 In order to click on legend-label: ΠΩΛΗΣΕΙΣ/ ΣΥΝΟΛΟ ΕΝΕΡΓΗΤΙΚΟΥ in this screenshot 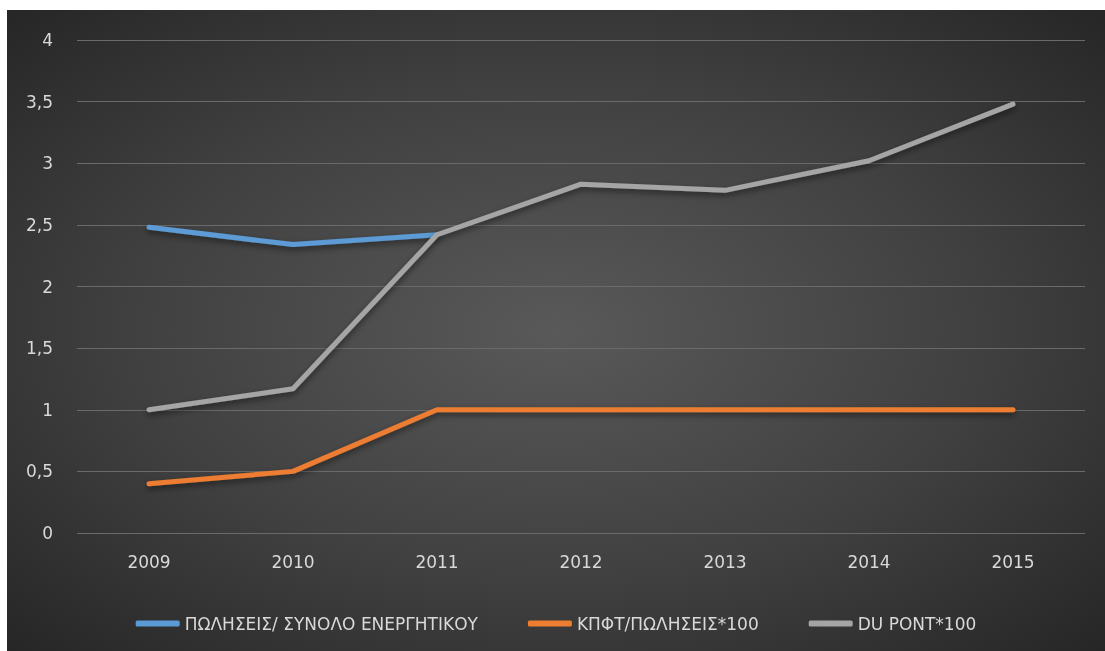, I will do `click(331, 623)`.